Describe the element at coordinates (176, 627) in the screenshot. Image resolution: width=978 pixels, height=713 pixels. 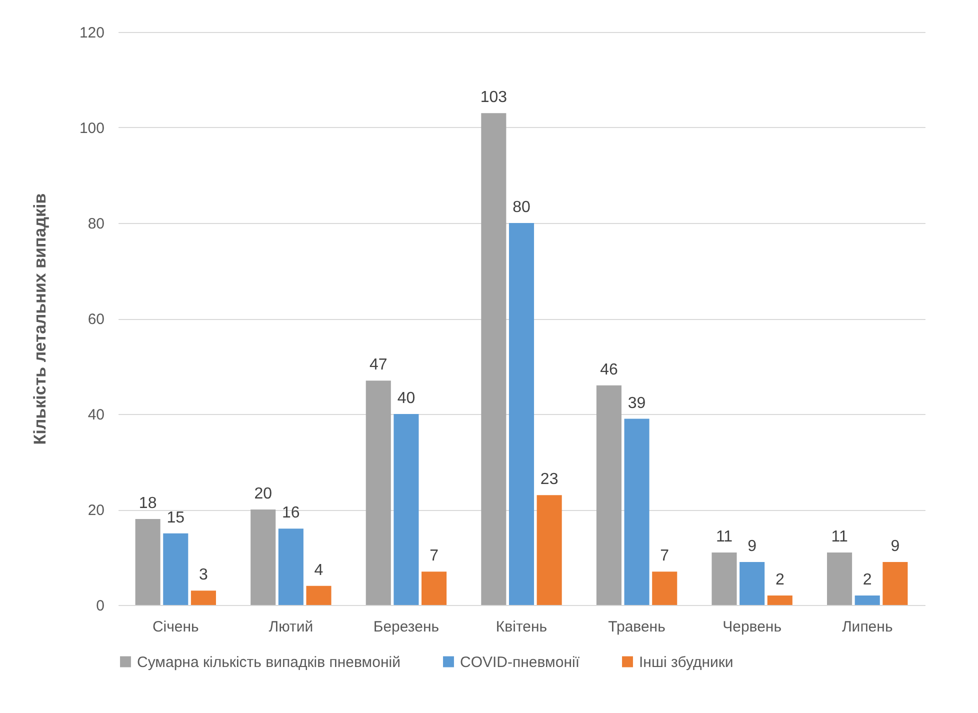
I see `x-tick-label: Січень` at that location.